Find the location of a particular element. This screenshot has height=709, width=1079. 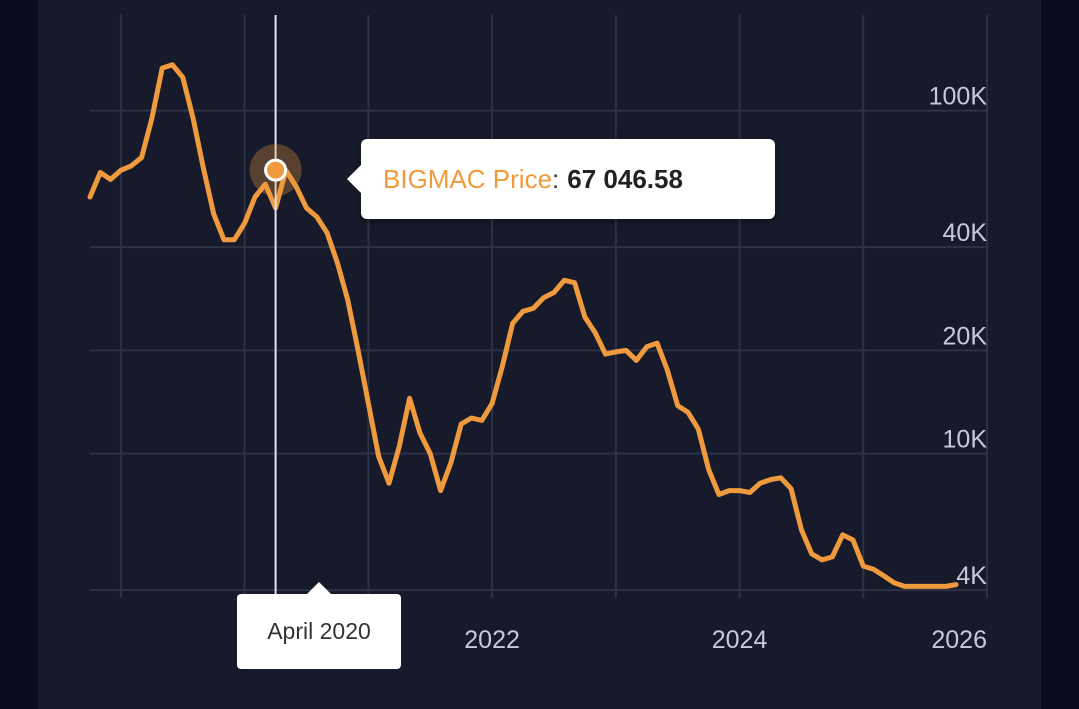

crosshair-date-label: April 2020 is located at coordinates (319, 625).